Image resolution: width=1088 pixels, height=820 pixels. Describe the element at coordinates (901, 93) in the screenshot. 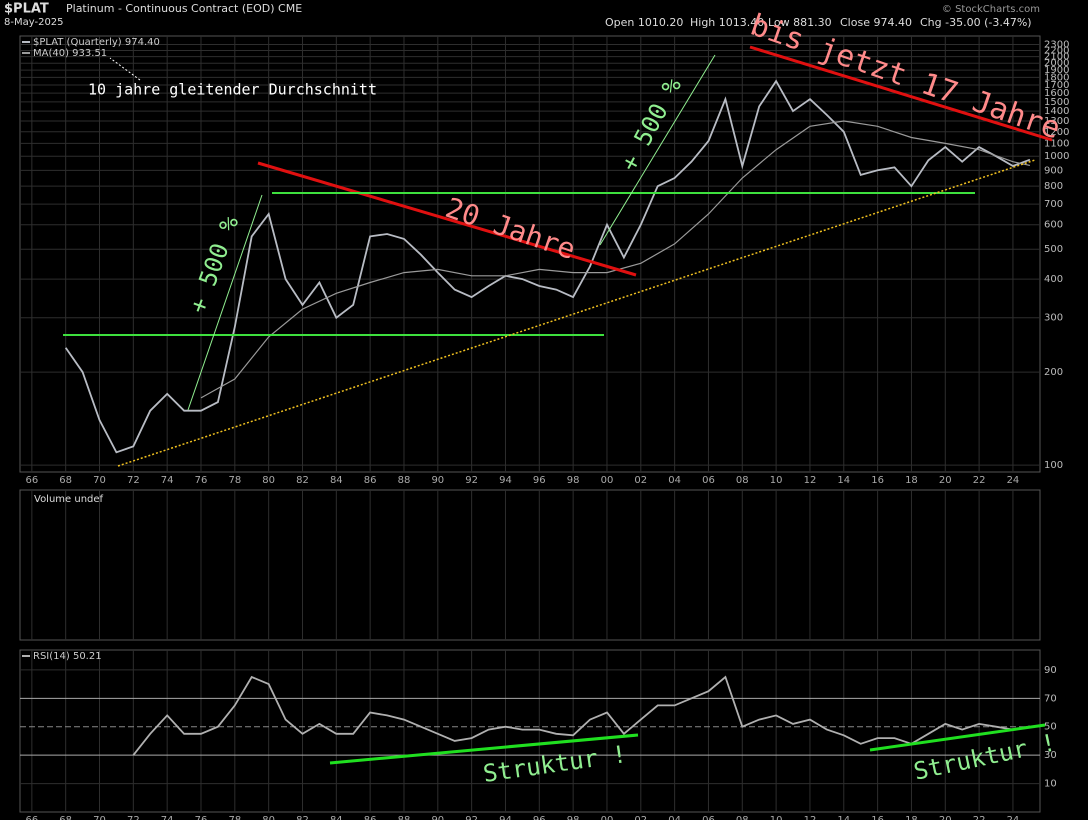

I see `trend-line` at that location.